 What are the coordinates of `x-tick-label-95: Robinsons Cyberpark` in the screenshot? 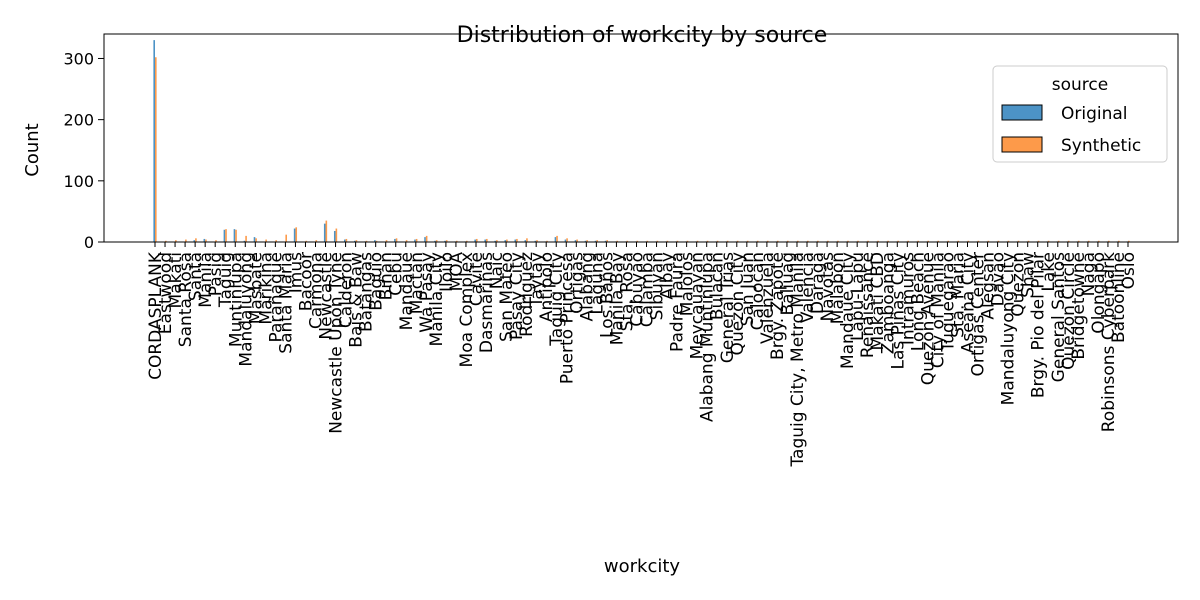 It's located at (1109, 342).